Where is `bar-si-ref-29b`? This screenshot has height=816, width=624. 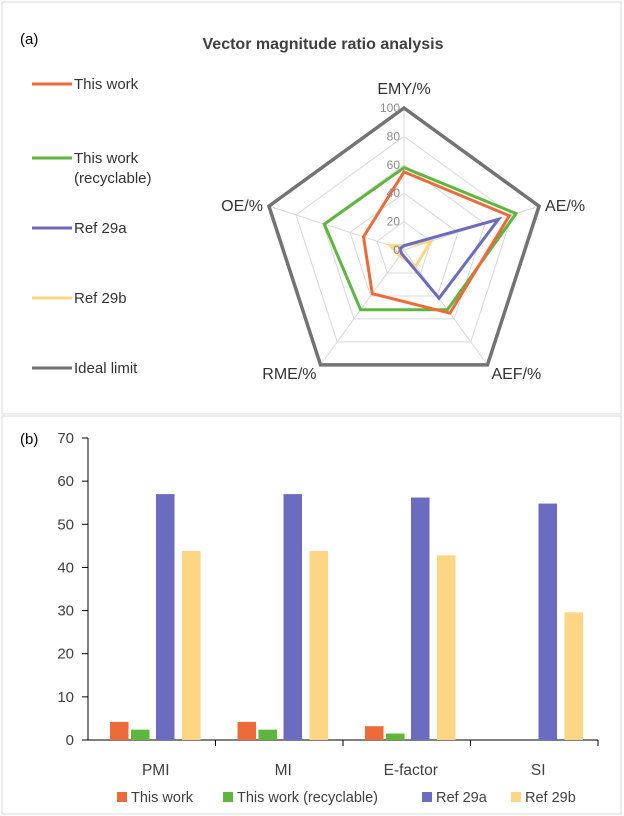 bar-si-ref-29b is located at coordinates (573, 676).